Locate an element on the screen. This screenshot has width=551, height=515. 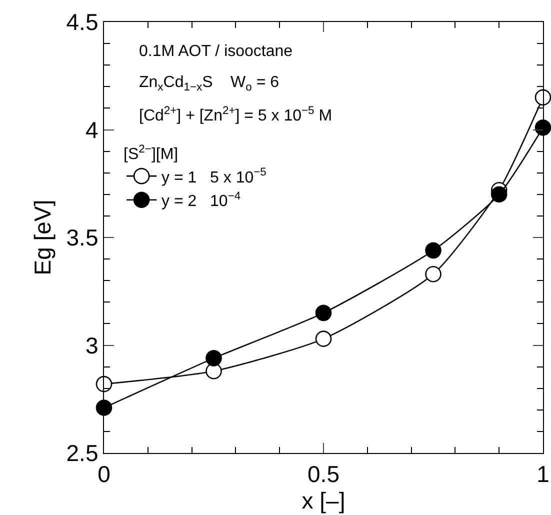
y-tick-label: 3 is located at coordinates (91, 345).